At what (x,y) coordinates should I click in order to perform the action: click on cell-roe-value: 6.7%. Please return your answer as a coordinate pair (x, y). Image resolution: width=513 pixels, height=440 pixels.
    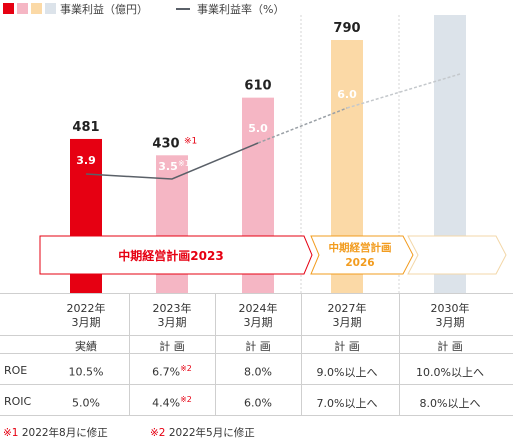
    Looking at the image, I should click on (166, 372).